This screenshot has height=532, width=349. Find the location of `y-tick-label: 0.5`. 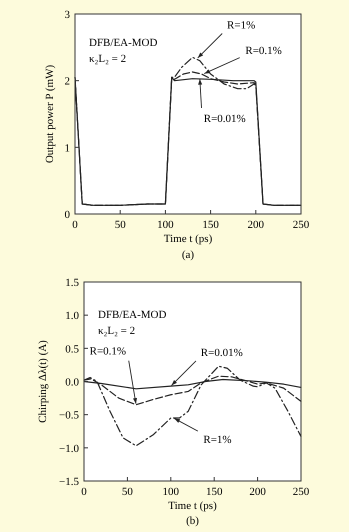

y-tick-label: 0.5 is located at coordinates (72, 349).